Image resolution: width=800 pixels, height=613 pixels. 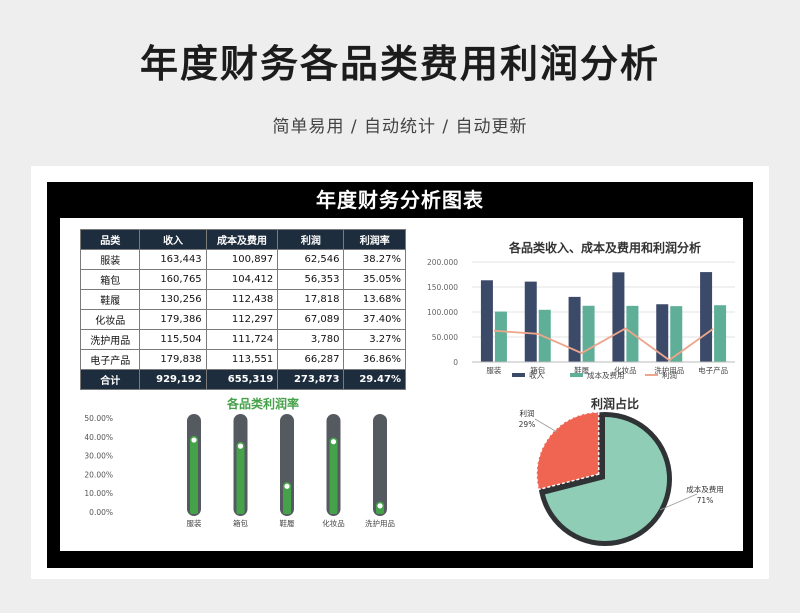 I want to click on cell-margin: 3.27%, so click(x=374, y=339).